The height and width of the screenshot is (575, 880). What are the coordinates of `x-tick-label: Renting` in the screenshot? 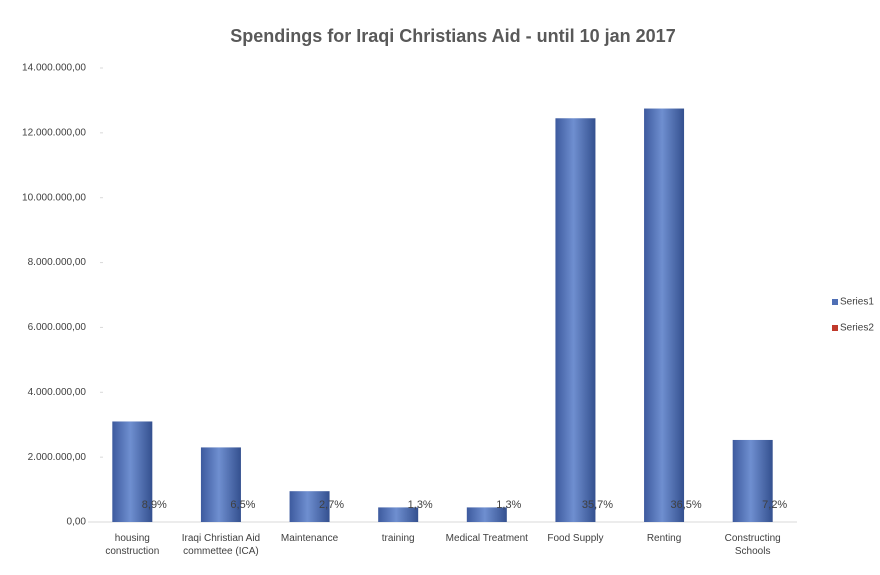 It's located at (664, 538).